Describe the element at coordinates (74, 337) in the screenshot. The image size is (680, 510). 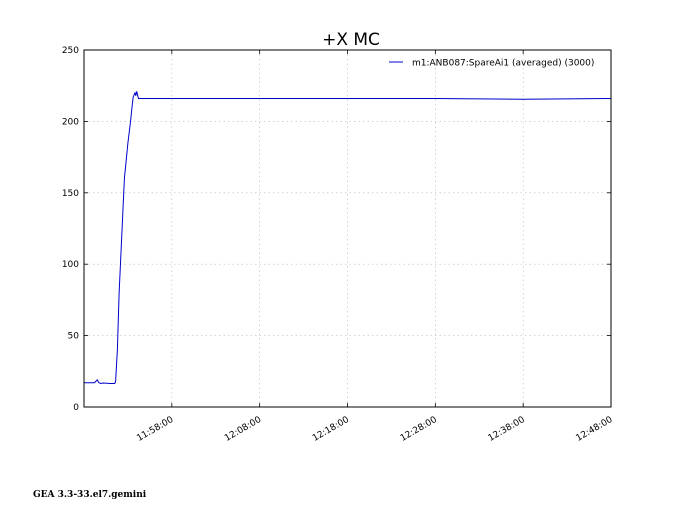
I see `y-tick-label: 50` at that location.